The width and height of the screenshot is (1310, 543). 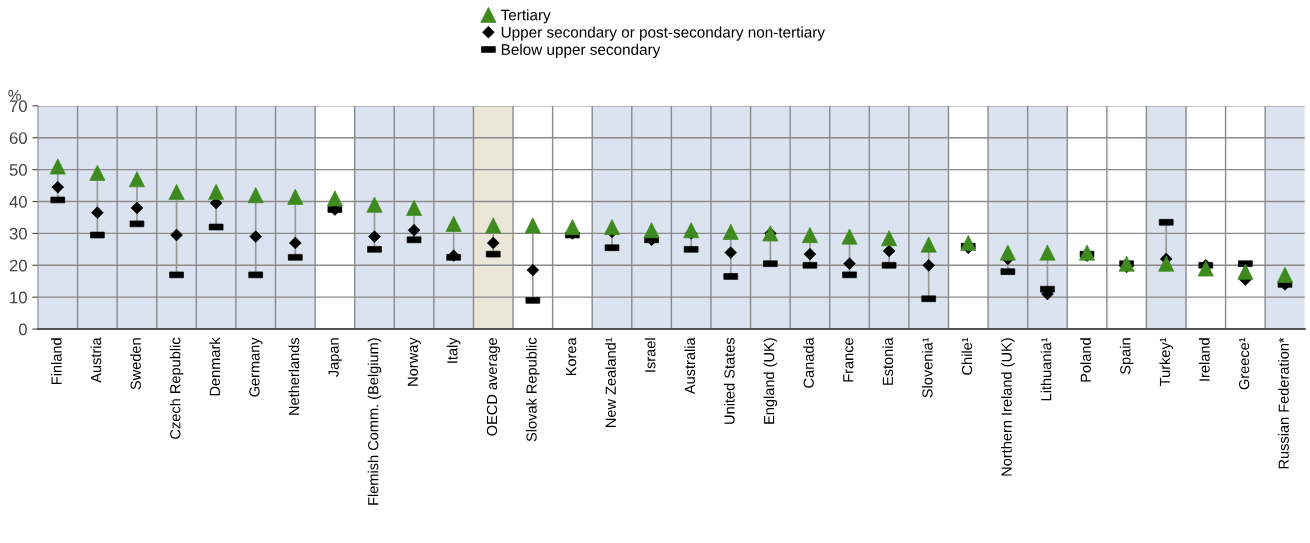 What do you see at coordinates (525, 16) in the screenshot?
I see `legend-label: Tertiary` at bounding box center [525, 16].